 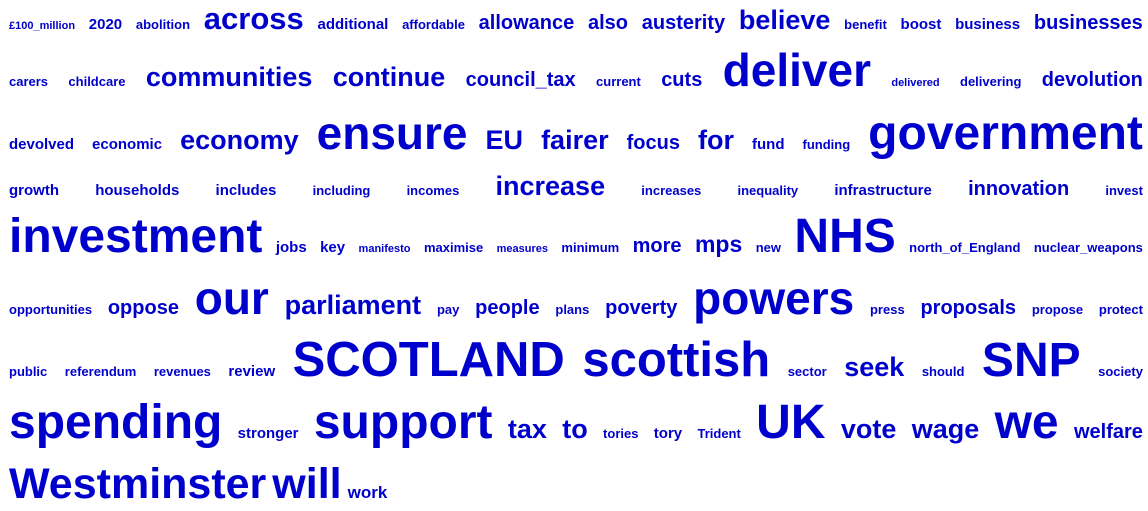 I want to click on cloud-word: £100_million, so click(x=42, y=26).